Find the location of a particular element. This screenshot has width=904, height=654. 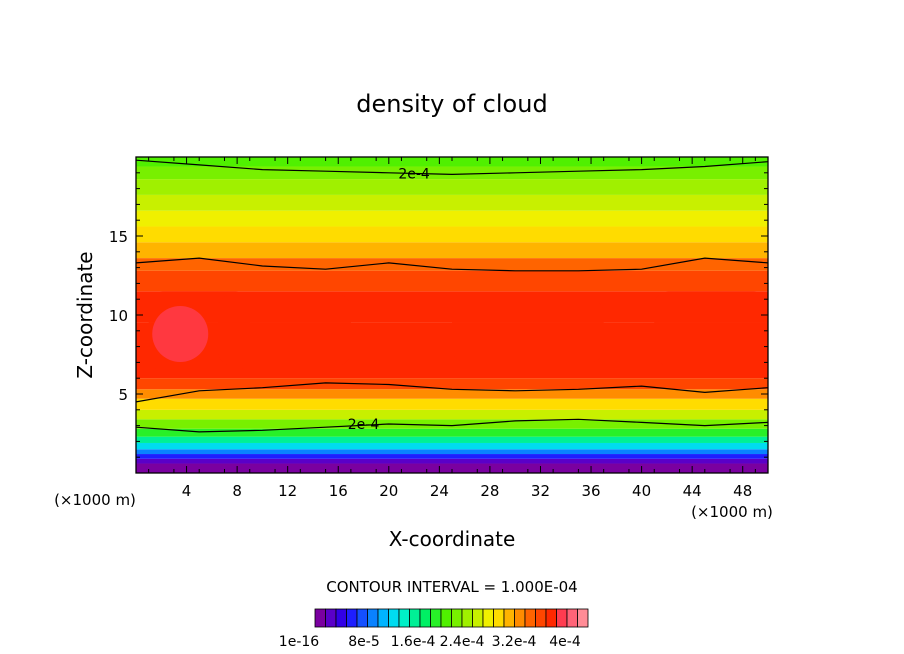

x-tick-label: 48 is located at coordinates (742, 491).